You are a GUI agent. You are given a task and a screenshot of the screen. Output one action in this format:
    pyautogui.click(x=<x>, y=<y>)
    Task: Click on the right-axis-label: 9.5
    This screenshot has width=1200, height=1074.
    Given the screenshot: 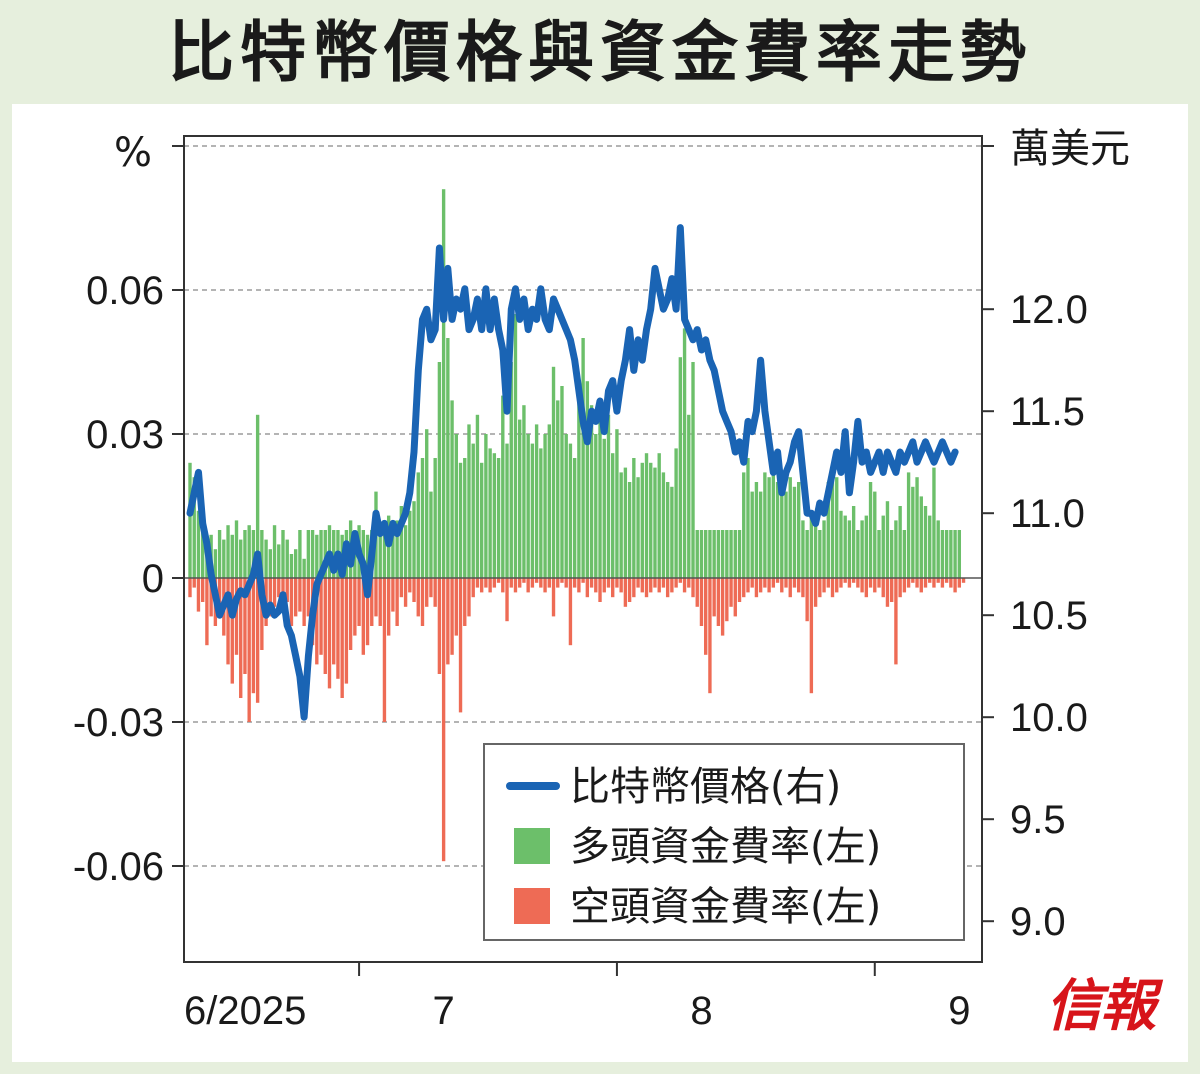 What is the action you would take?
    pyautogui.click(x=1038, y=820)
    